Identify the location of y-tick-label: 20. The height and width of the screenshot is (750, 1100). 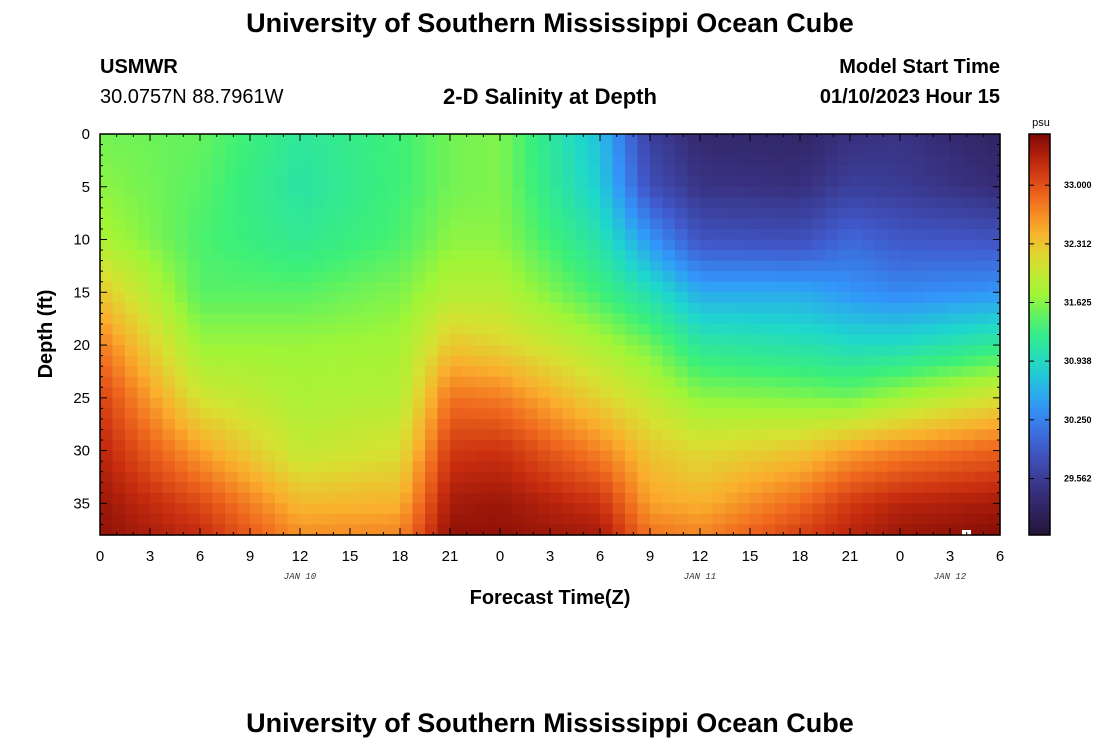
(81, 345).